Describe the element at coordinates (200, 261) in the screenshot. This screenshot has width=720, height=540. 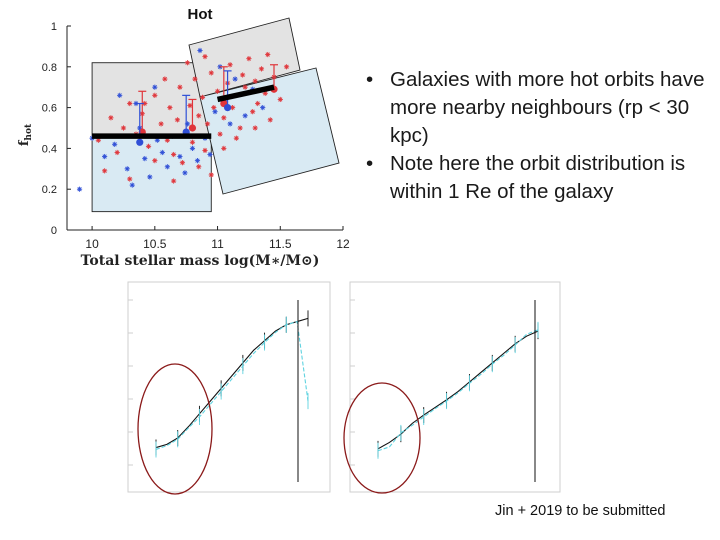
I see `x-axis-label: Total stellar mass log(M∗/M⊙)` at that location.